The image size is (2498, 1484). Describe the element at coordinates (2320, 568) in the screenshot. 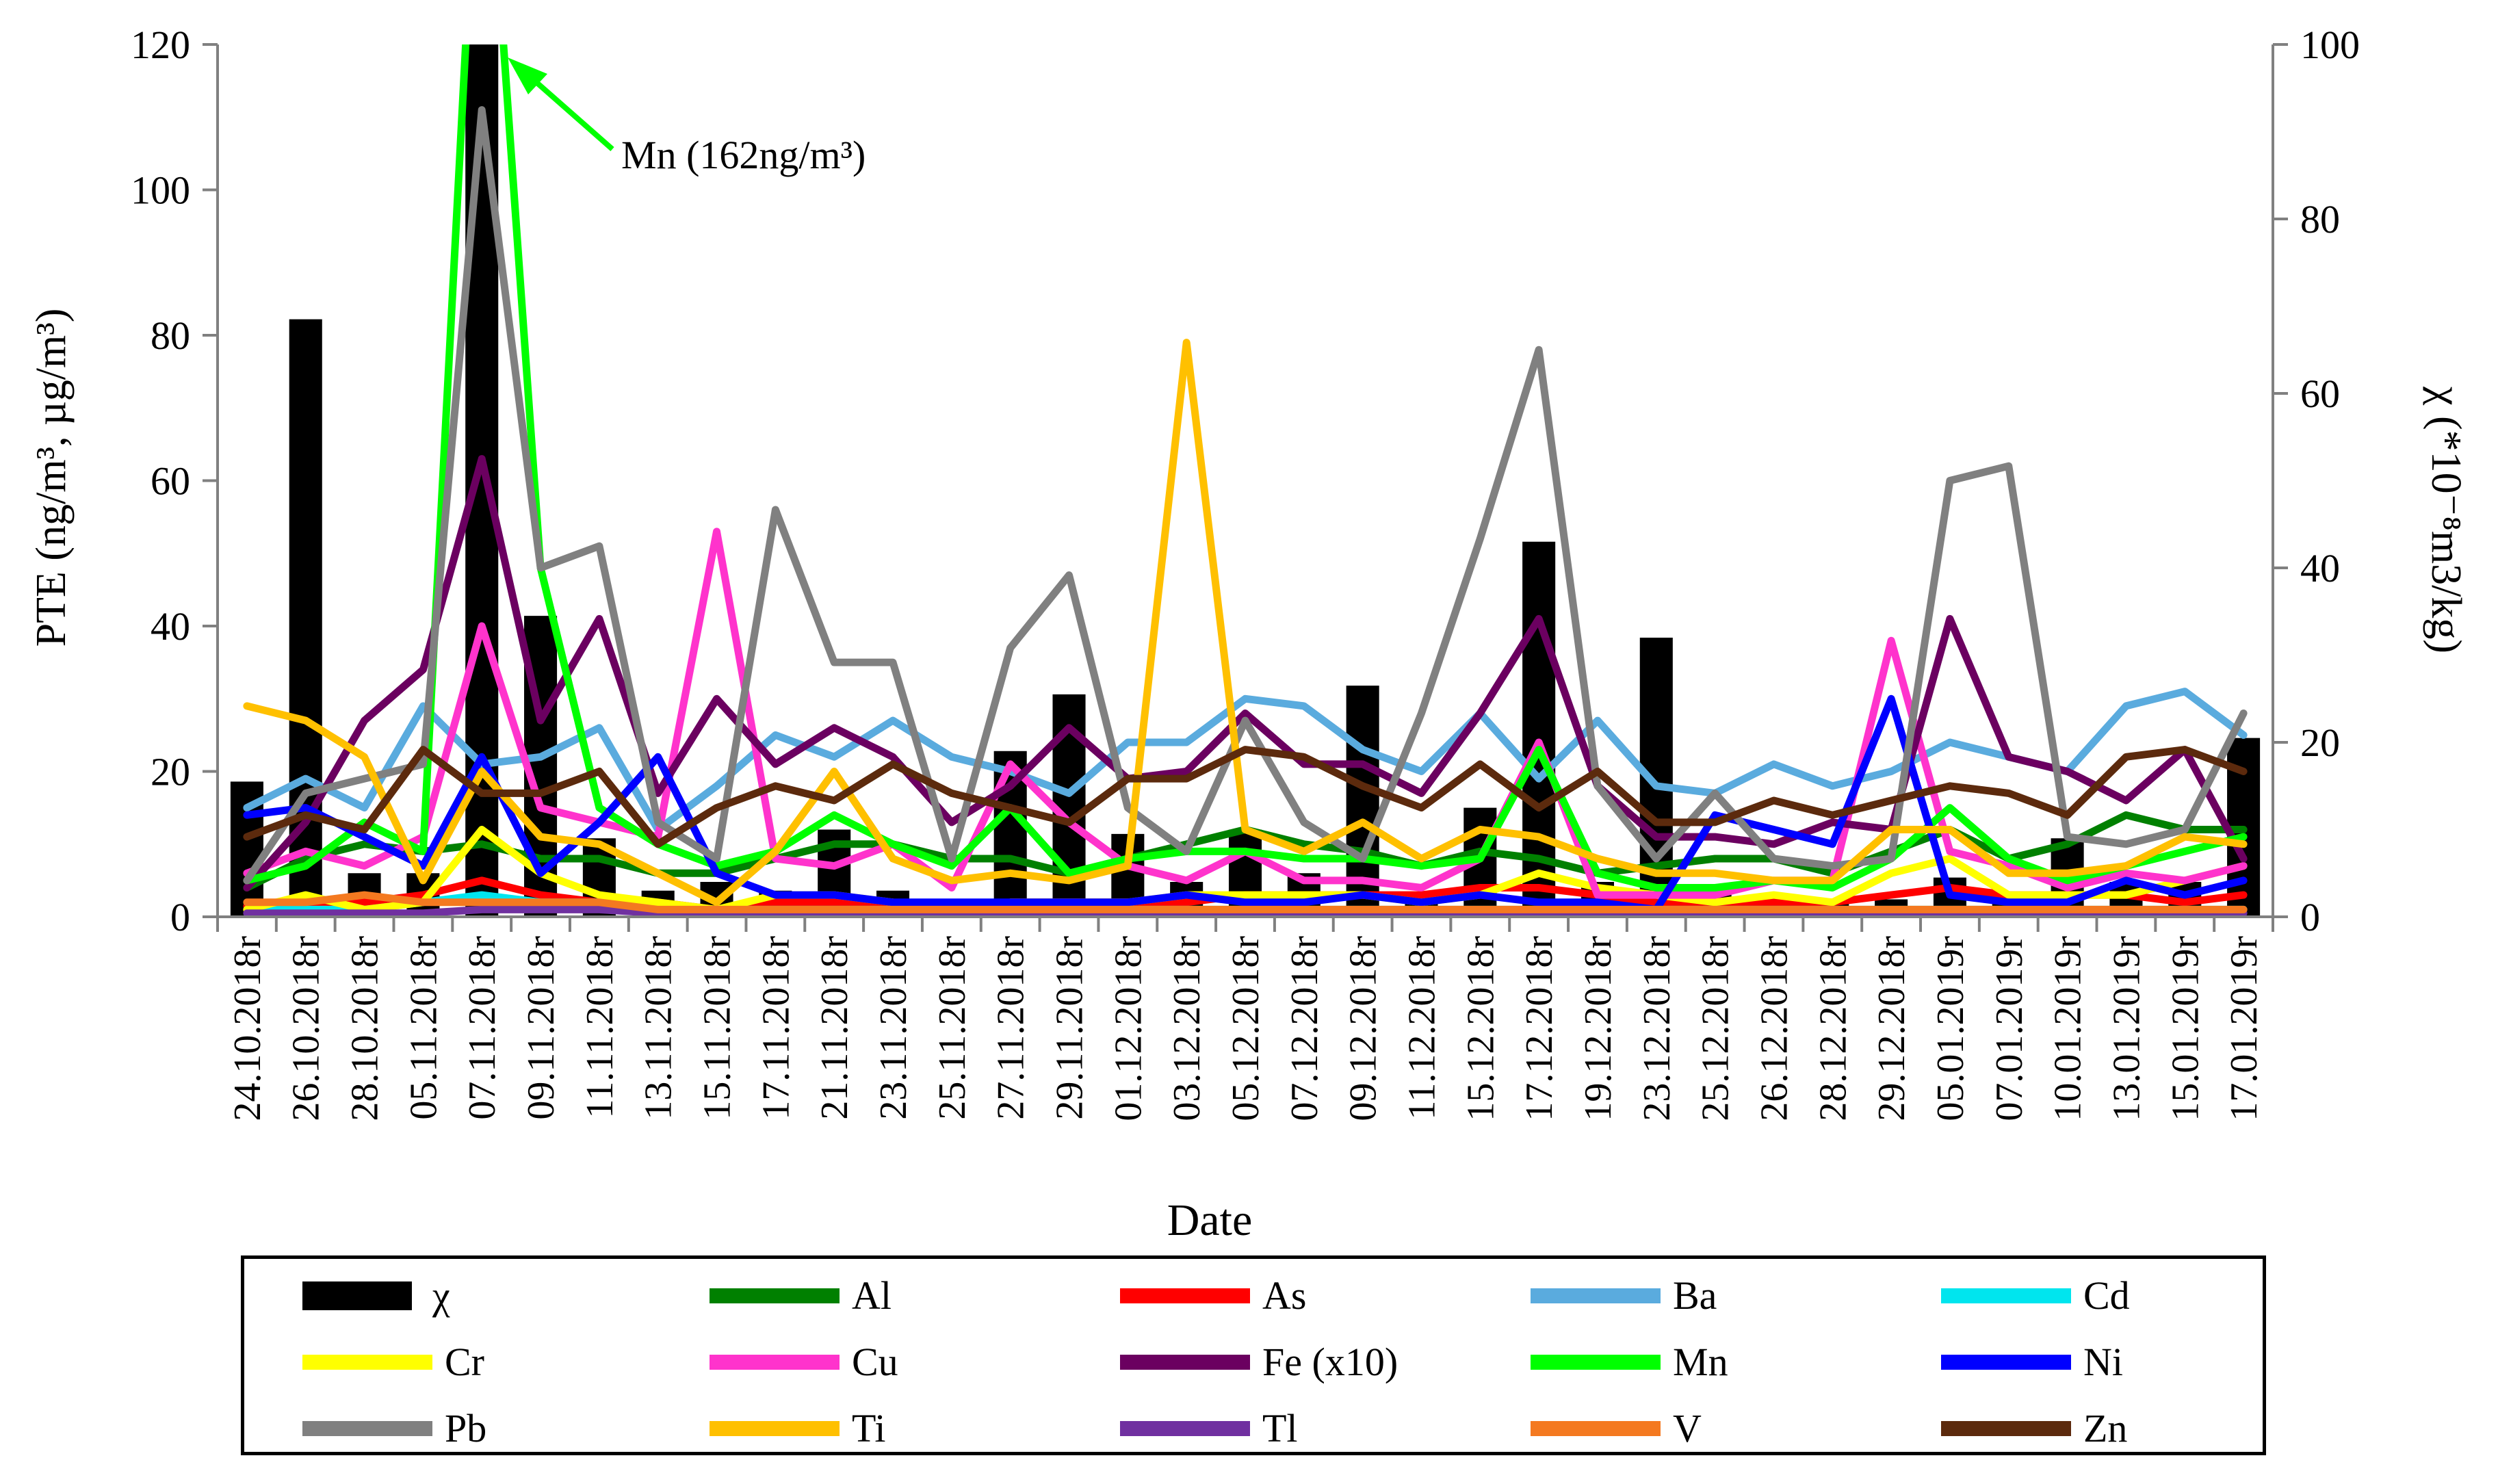

I see `y2-tick-label: 40` at that location.